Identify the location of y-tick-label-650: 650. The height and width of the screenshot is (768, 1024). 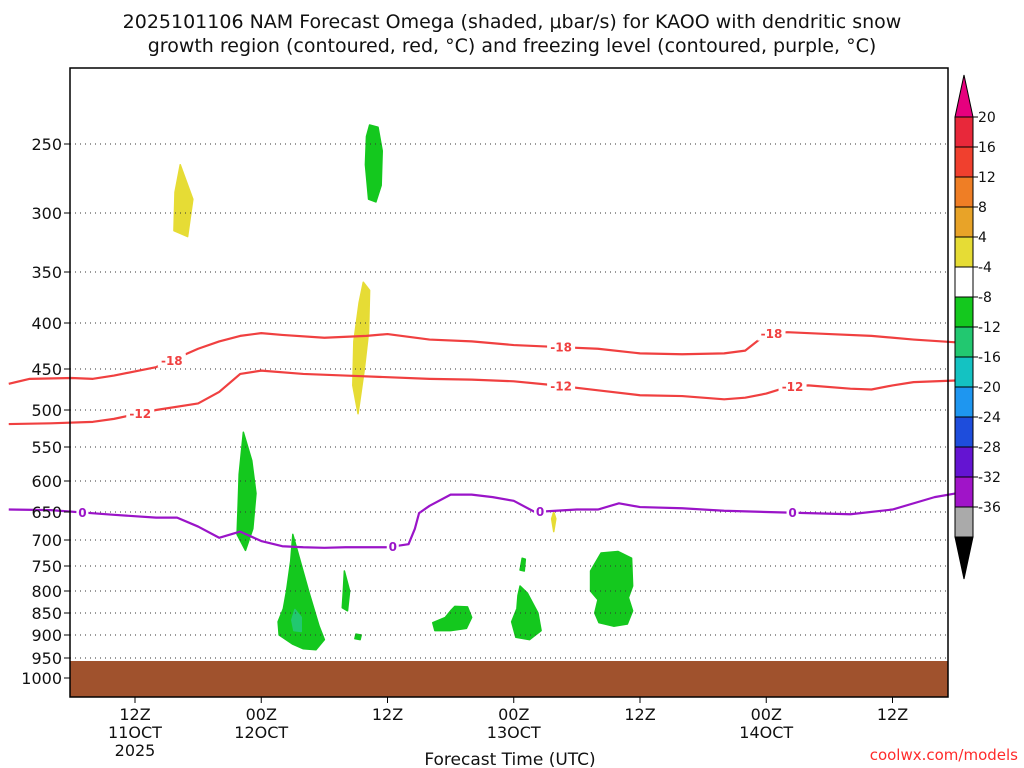
(46, 512).